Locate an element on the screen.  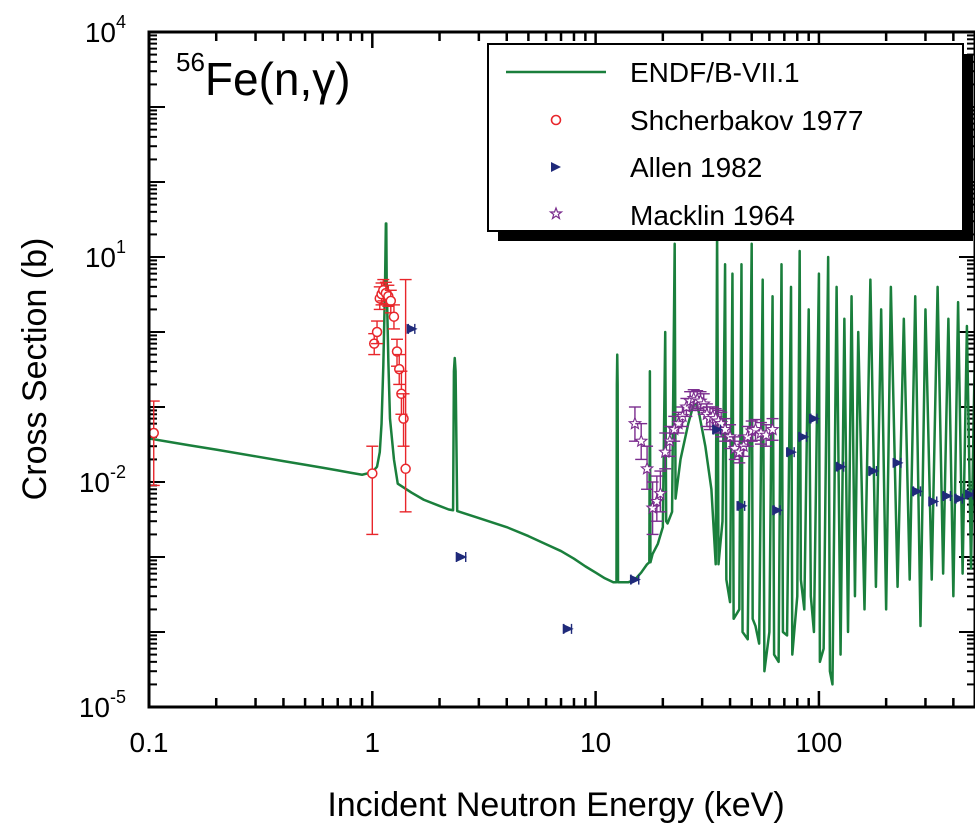
x-tick-label: 0.1 is located at coordinates (149, 742).